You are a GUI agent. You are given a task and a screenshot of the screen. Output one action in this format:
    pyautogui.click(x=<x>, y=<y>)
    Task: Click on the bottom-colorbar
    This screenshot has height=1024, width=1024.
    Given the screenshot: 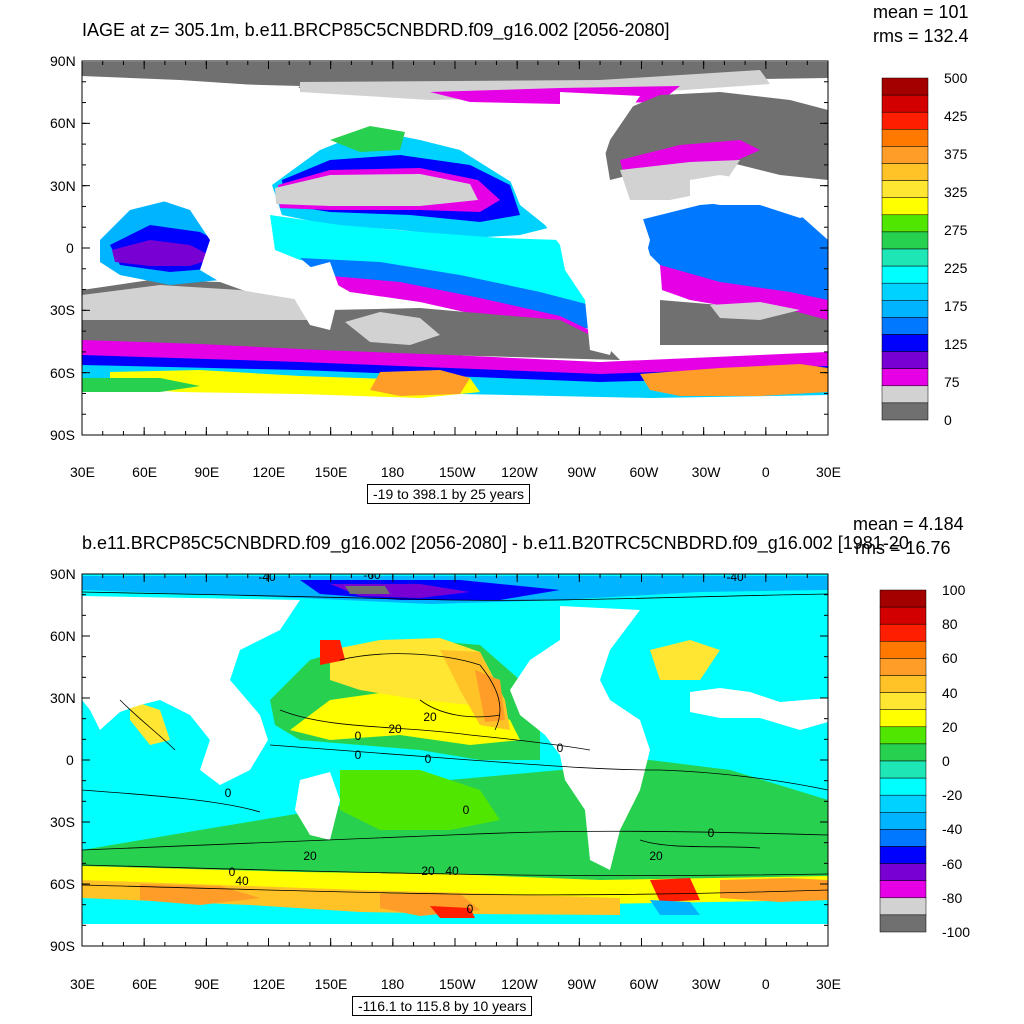 What is the action you would take?
    pyautogui.click(x=903, y=761)
    